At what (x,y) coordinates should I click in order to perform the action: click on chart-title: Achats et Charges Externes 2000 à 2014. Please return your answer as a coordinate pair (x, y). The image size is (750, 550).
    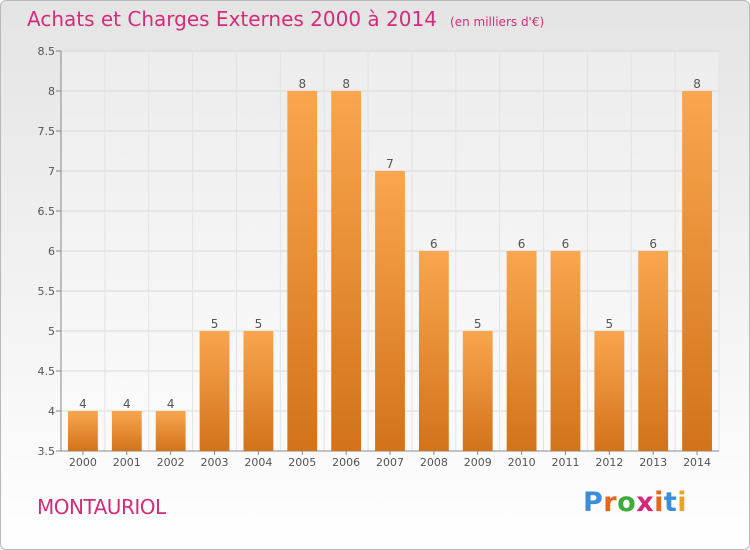
    Looking at the image, I should click on (232, 19).